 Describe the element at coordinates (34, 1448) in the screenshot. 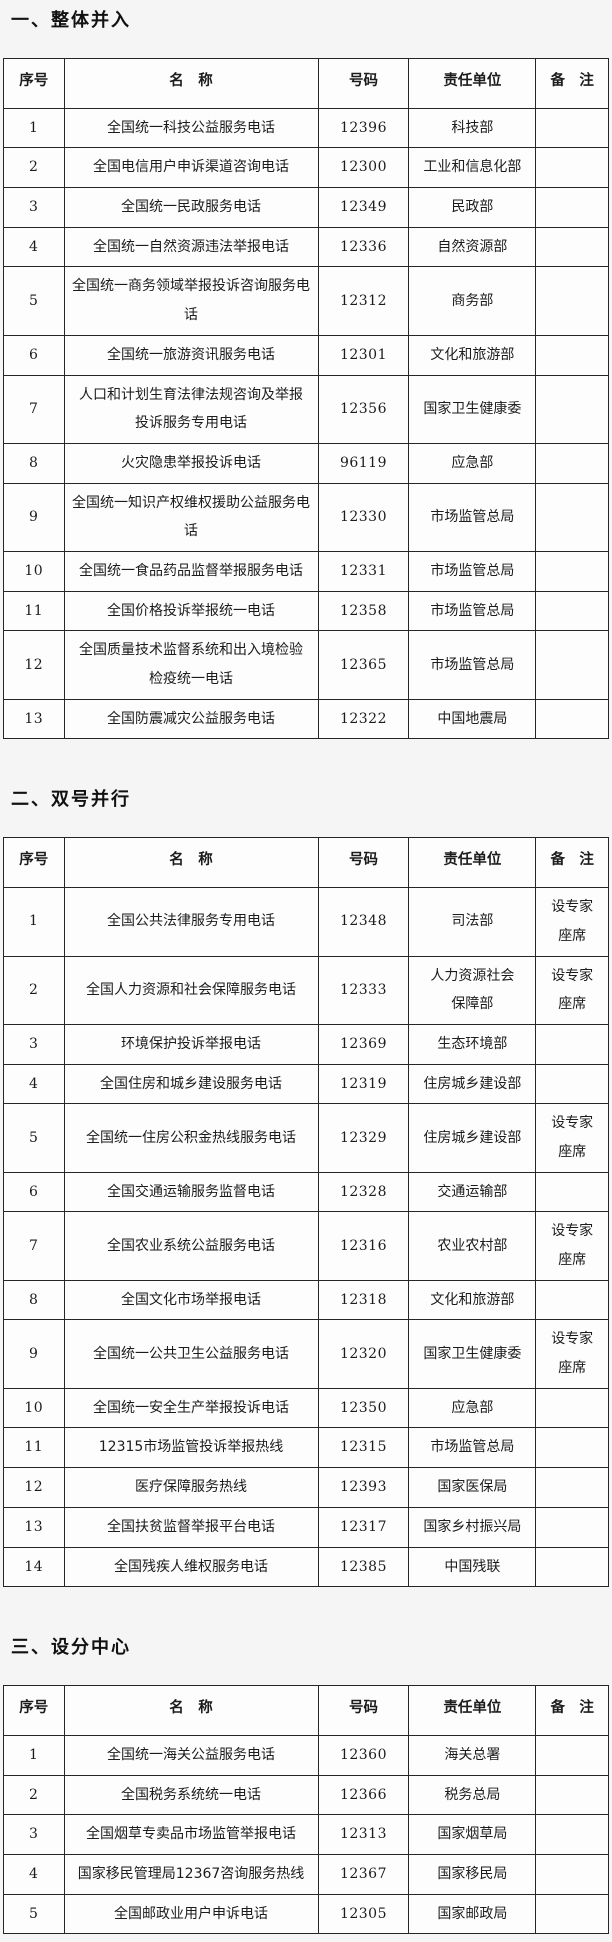

I see `cell-serial: 11` at that location.